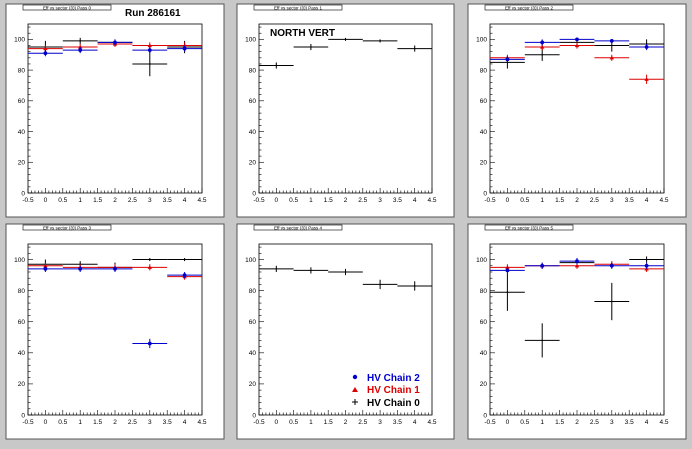 The image size is (692, 449). I want to click on panel-title: Eff vs sector ((0) Pass 4, so click(298, 228).